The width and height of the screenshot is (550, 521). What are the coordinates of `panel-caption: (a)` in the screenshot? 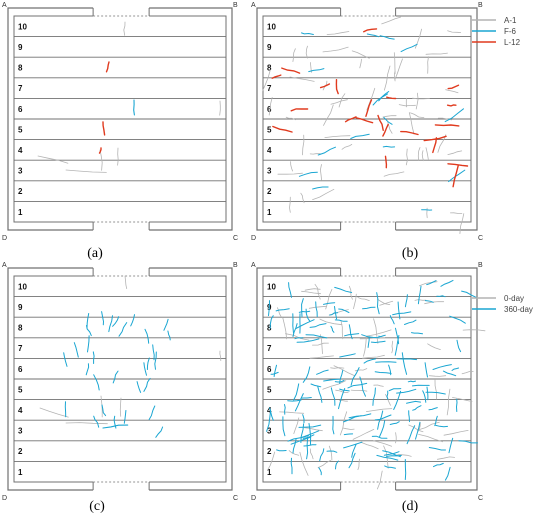 It's located at (95, 253).